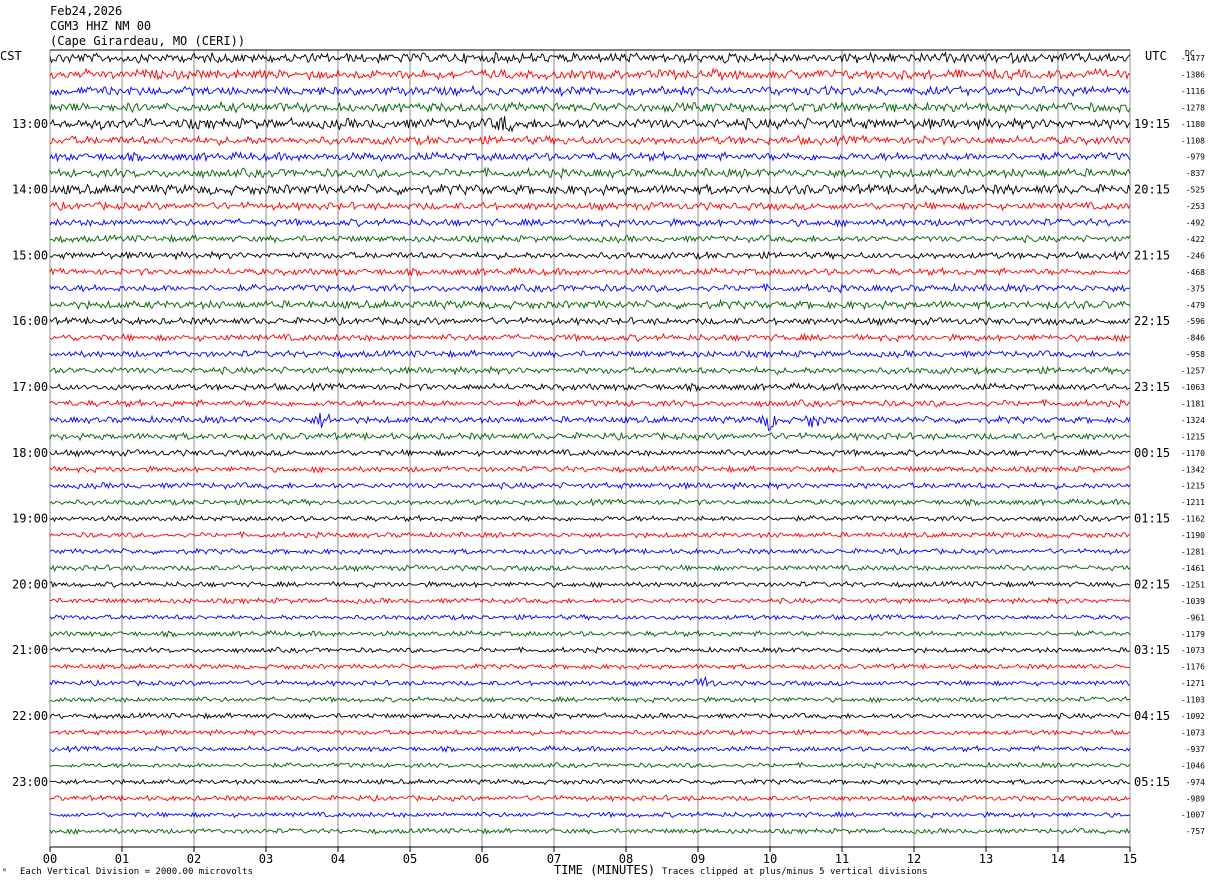  I want to click on right-hour-label: 19:15, so click(1152, 124).